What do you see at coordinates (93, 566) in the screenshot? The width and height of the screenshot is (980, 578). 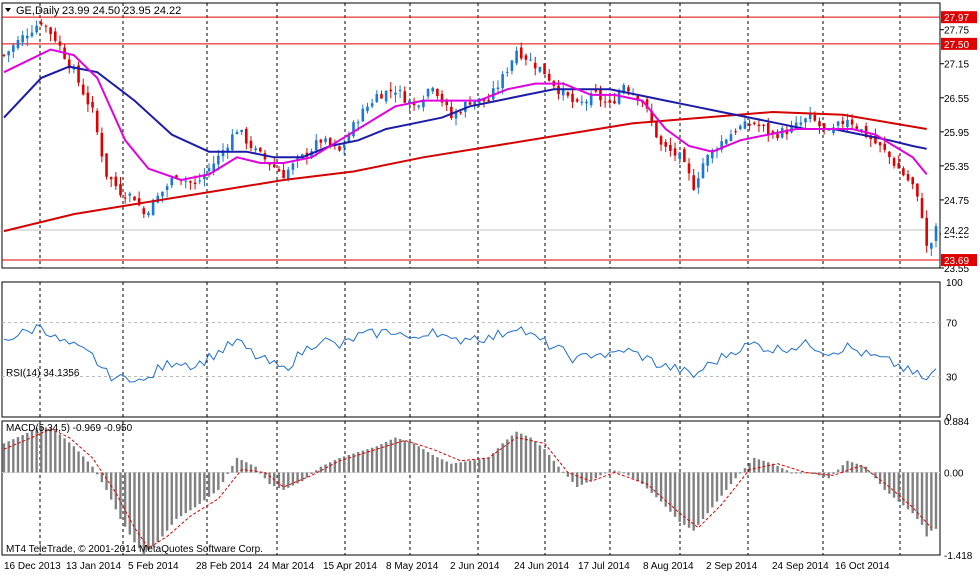 I see `date-axis-label: 13 Jan 2014` at bounding box center [93, 566].